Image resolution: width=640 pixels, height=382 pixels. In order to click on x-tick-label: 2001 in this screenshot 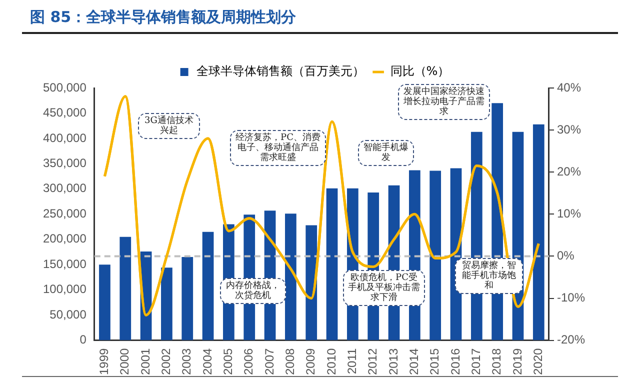, I will do `click(145, 362)`.